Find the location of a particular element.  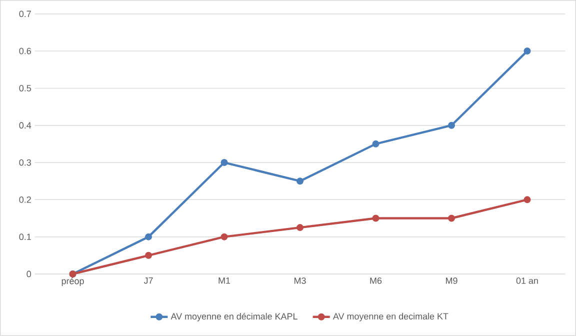

x-tick-label: M3 is located at coordinates (300, 281).